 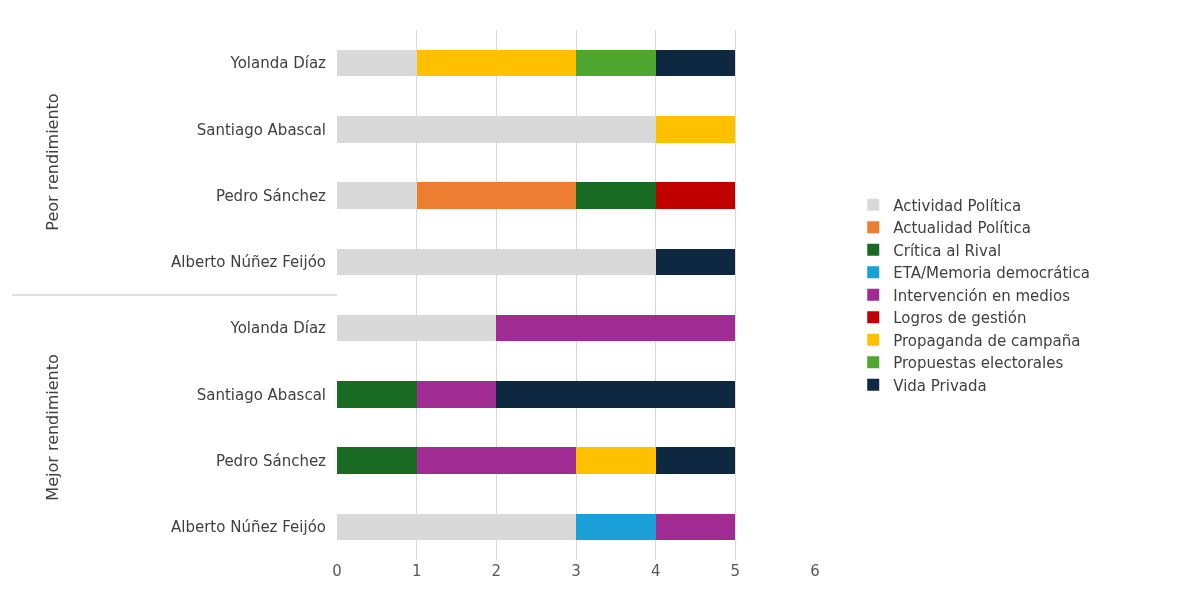 What do you see at coordinates (978, 363) in the screenshot?
I see `legend-label: Propuestas electorales` at bounding box center [978, 363].